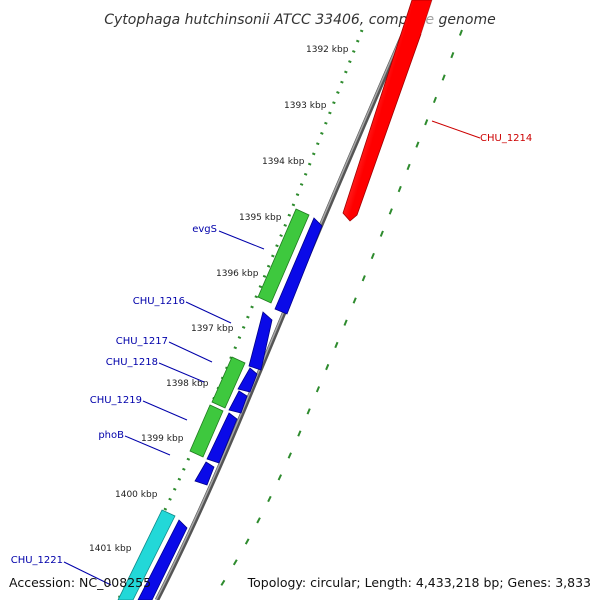  I want to click on scale-label: 1394 kbp, so click(283, 162).